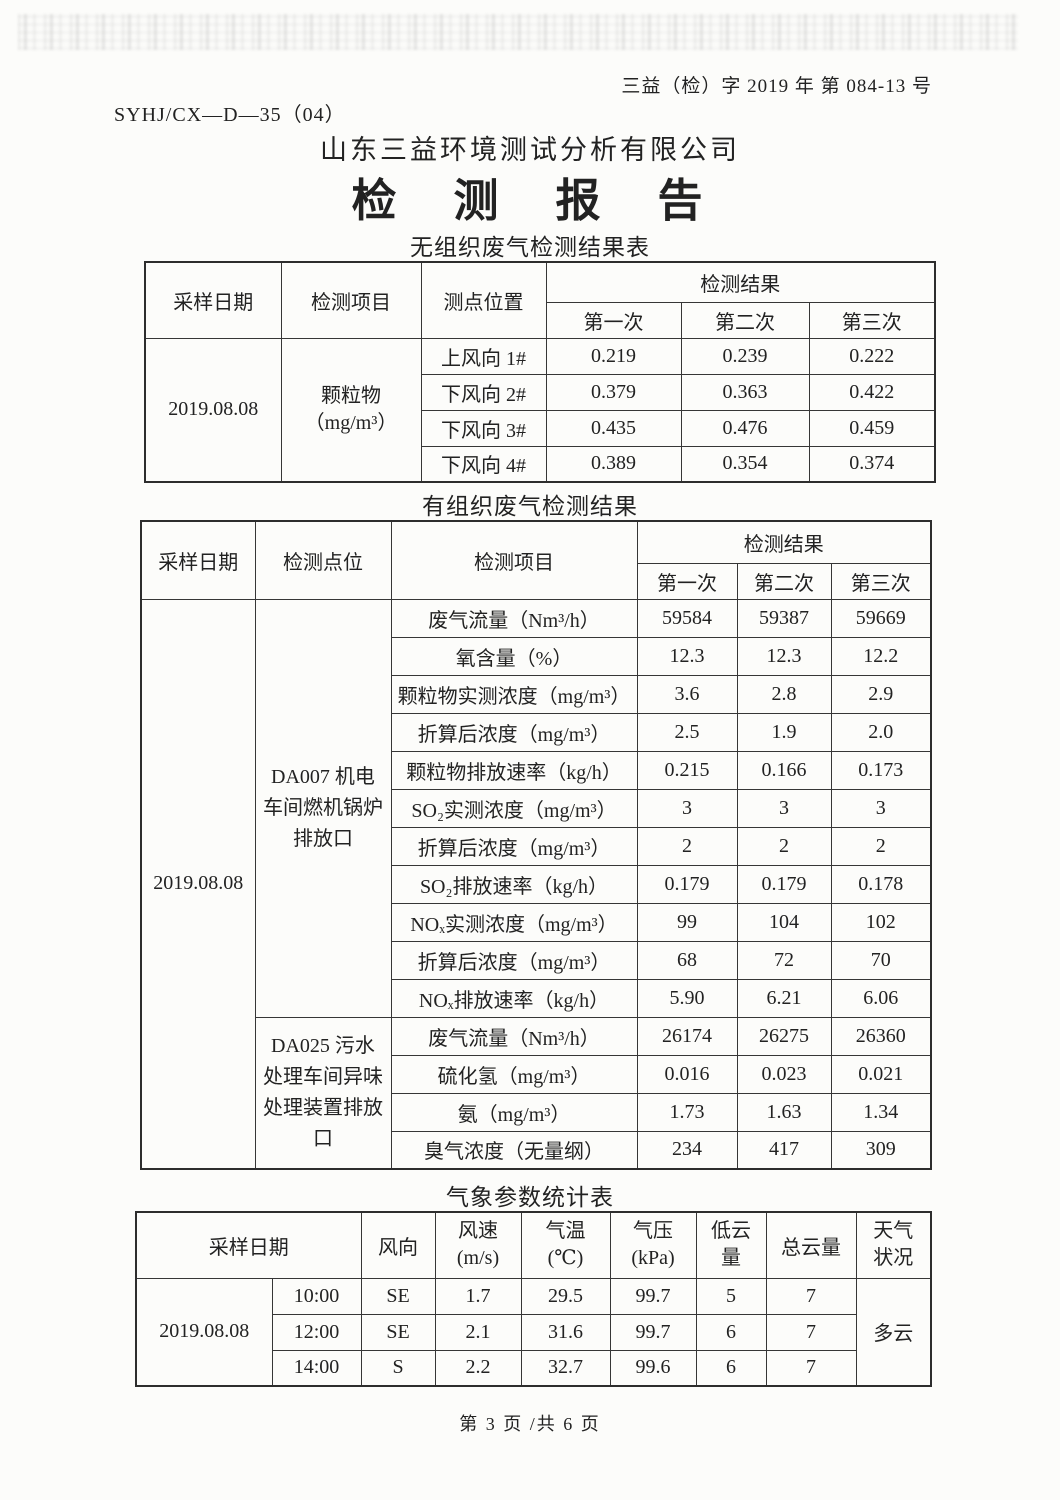 The height and width of the screenshot is (1500, 1060). I want to click on result-cell: 0.422, so click(872, 392).